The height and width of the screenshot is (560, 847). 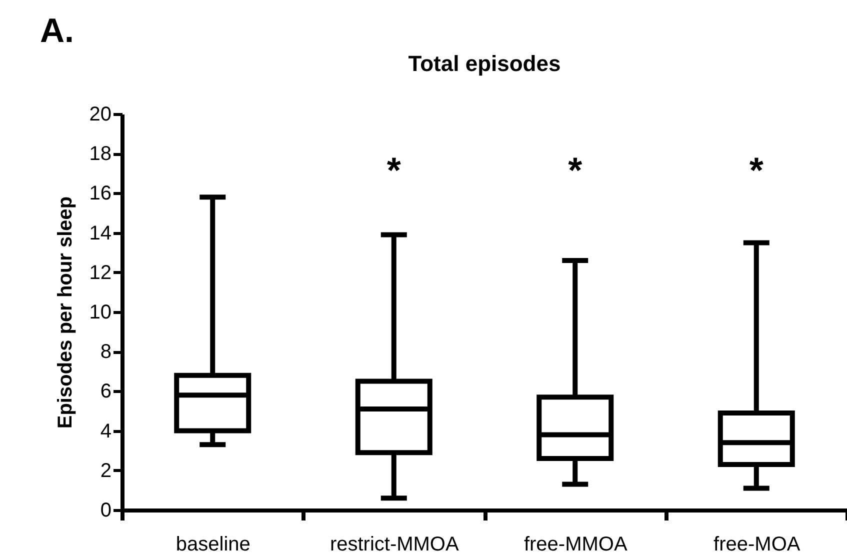 What do you see at coordinates (757, 545) in the screenshot?
I see `x-tick-label: free-MOA` at bounding box center [757, 545].